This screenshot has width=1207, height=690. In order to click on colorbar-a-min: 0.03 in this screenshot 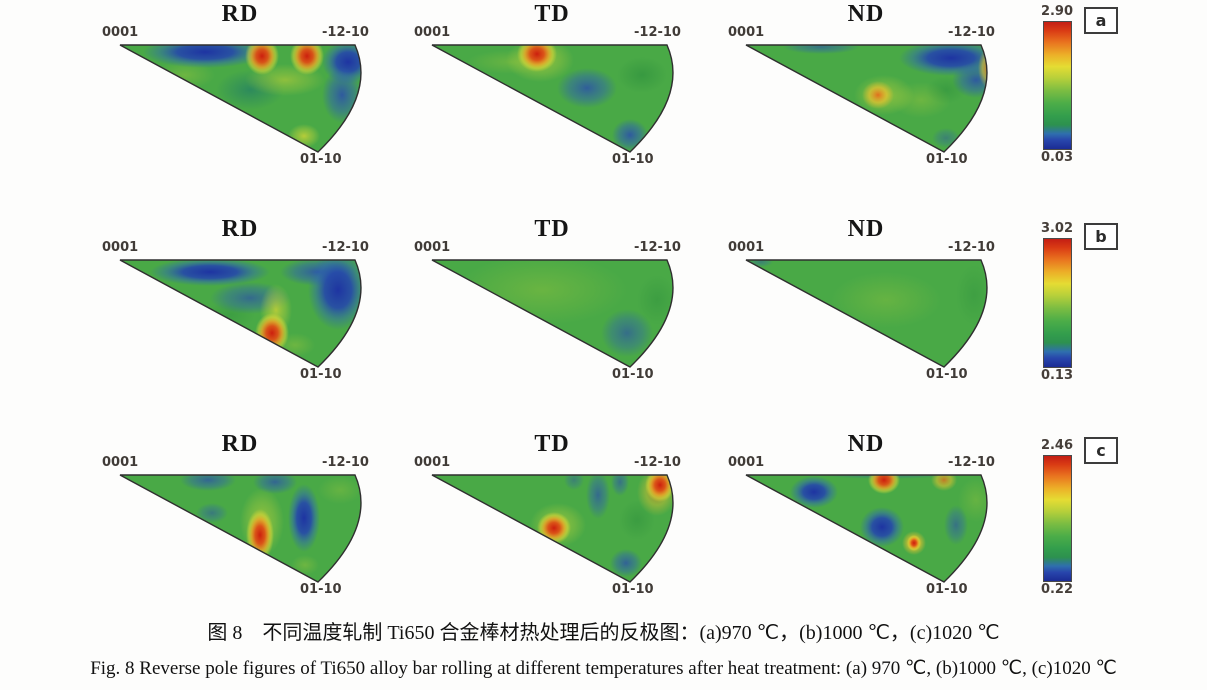, I will do `click(1057, 157)`.